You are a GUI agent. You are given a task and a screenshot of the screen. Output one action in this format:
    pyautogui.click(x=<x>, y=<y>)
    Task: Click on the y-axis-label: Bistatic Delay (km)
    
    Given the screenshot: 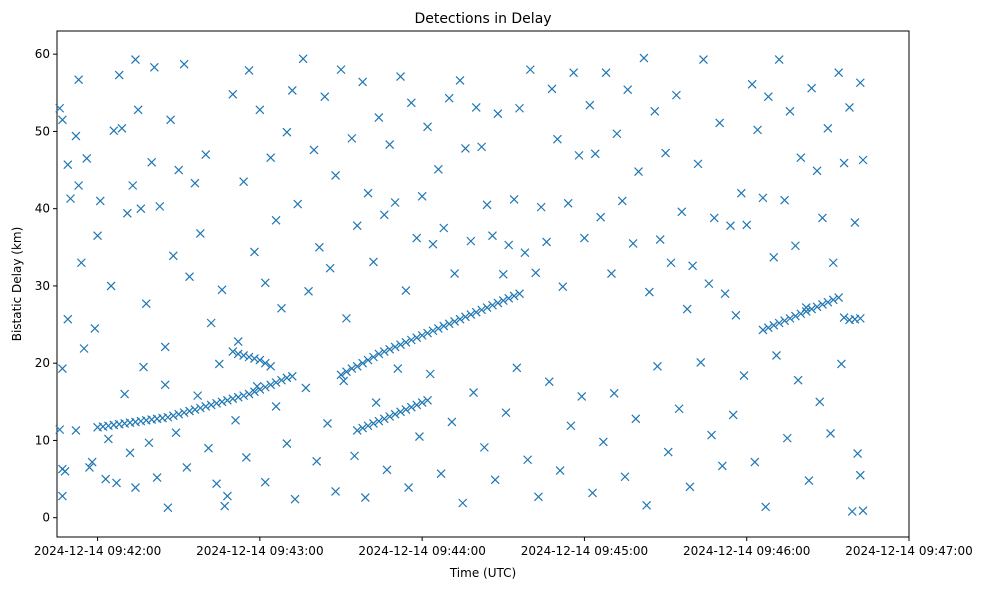 What is the action you would take?
    pyautogui.click(x=17, y=284)
    